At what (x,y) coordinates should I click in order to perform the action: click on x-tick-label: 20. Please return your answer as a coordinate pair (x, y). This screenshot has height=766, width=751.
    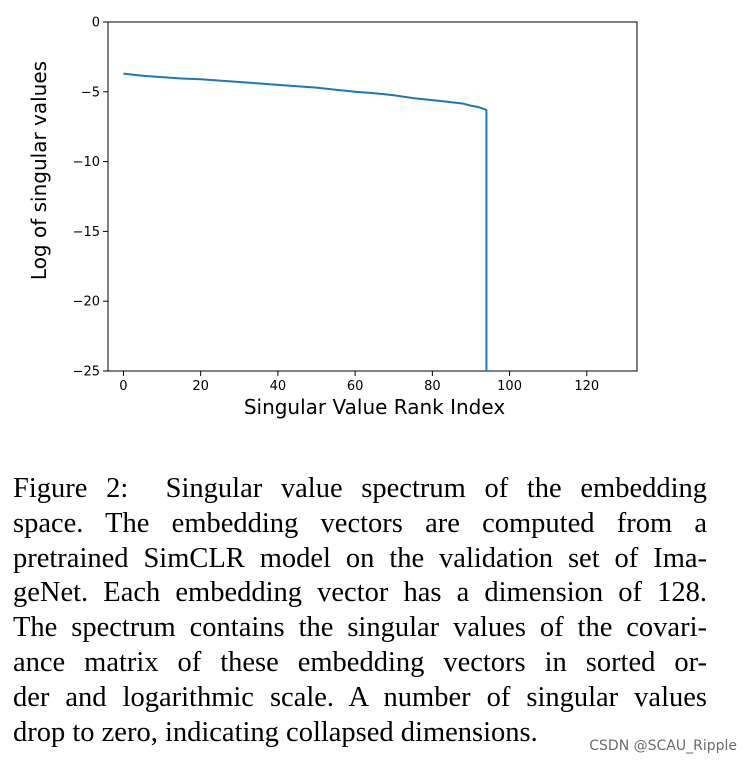
    Looking at the image, I should click on (200, 386).